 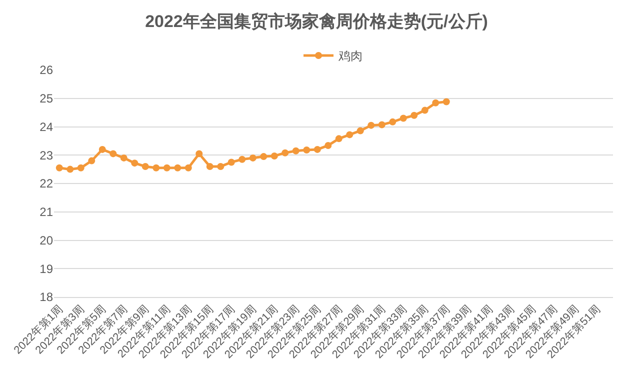 I want to click on chart-title: 2022年全国集贸市场家禽周价格走势(元/公斤), so click(x=316, y=21).